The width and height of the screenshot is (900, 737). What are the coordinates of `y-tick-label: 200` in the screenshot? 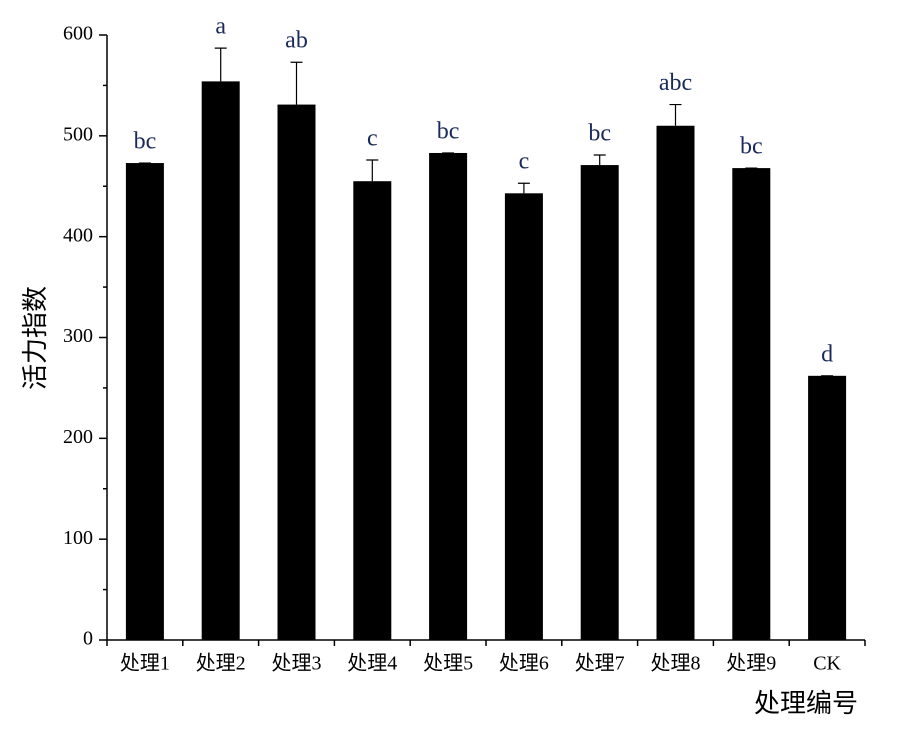 It's located at (78, 437).